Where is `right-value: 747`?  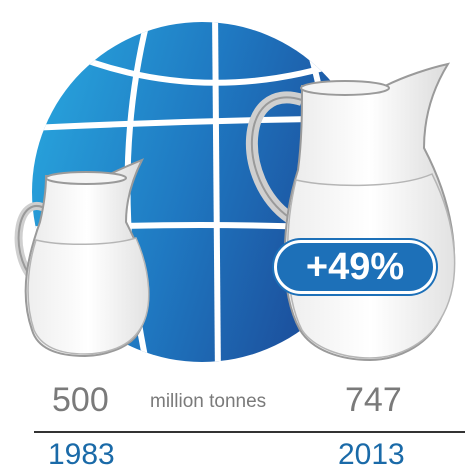
right-value: 747 is located at coordinates (373, 400).